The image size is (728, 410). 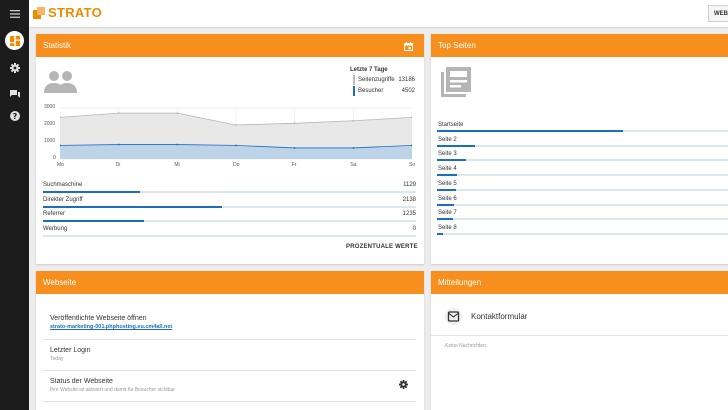 What do you see at coordinates (412, 165) in the screenshot?
I see `x-tick: So` at bounding box center [412, 165].